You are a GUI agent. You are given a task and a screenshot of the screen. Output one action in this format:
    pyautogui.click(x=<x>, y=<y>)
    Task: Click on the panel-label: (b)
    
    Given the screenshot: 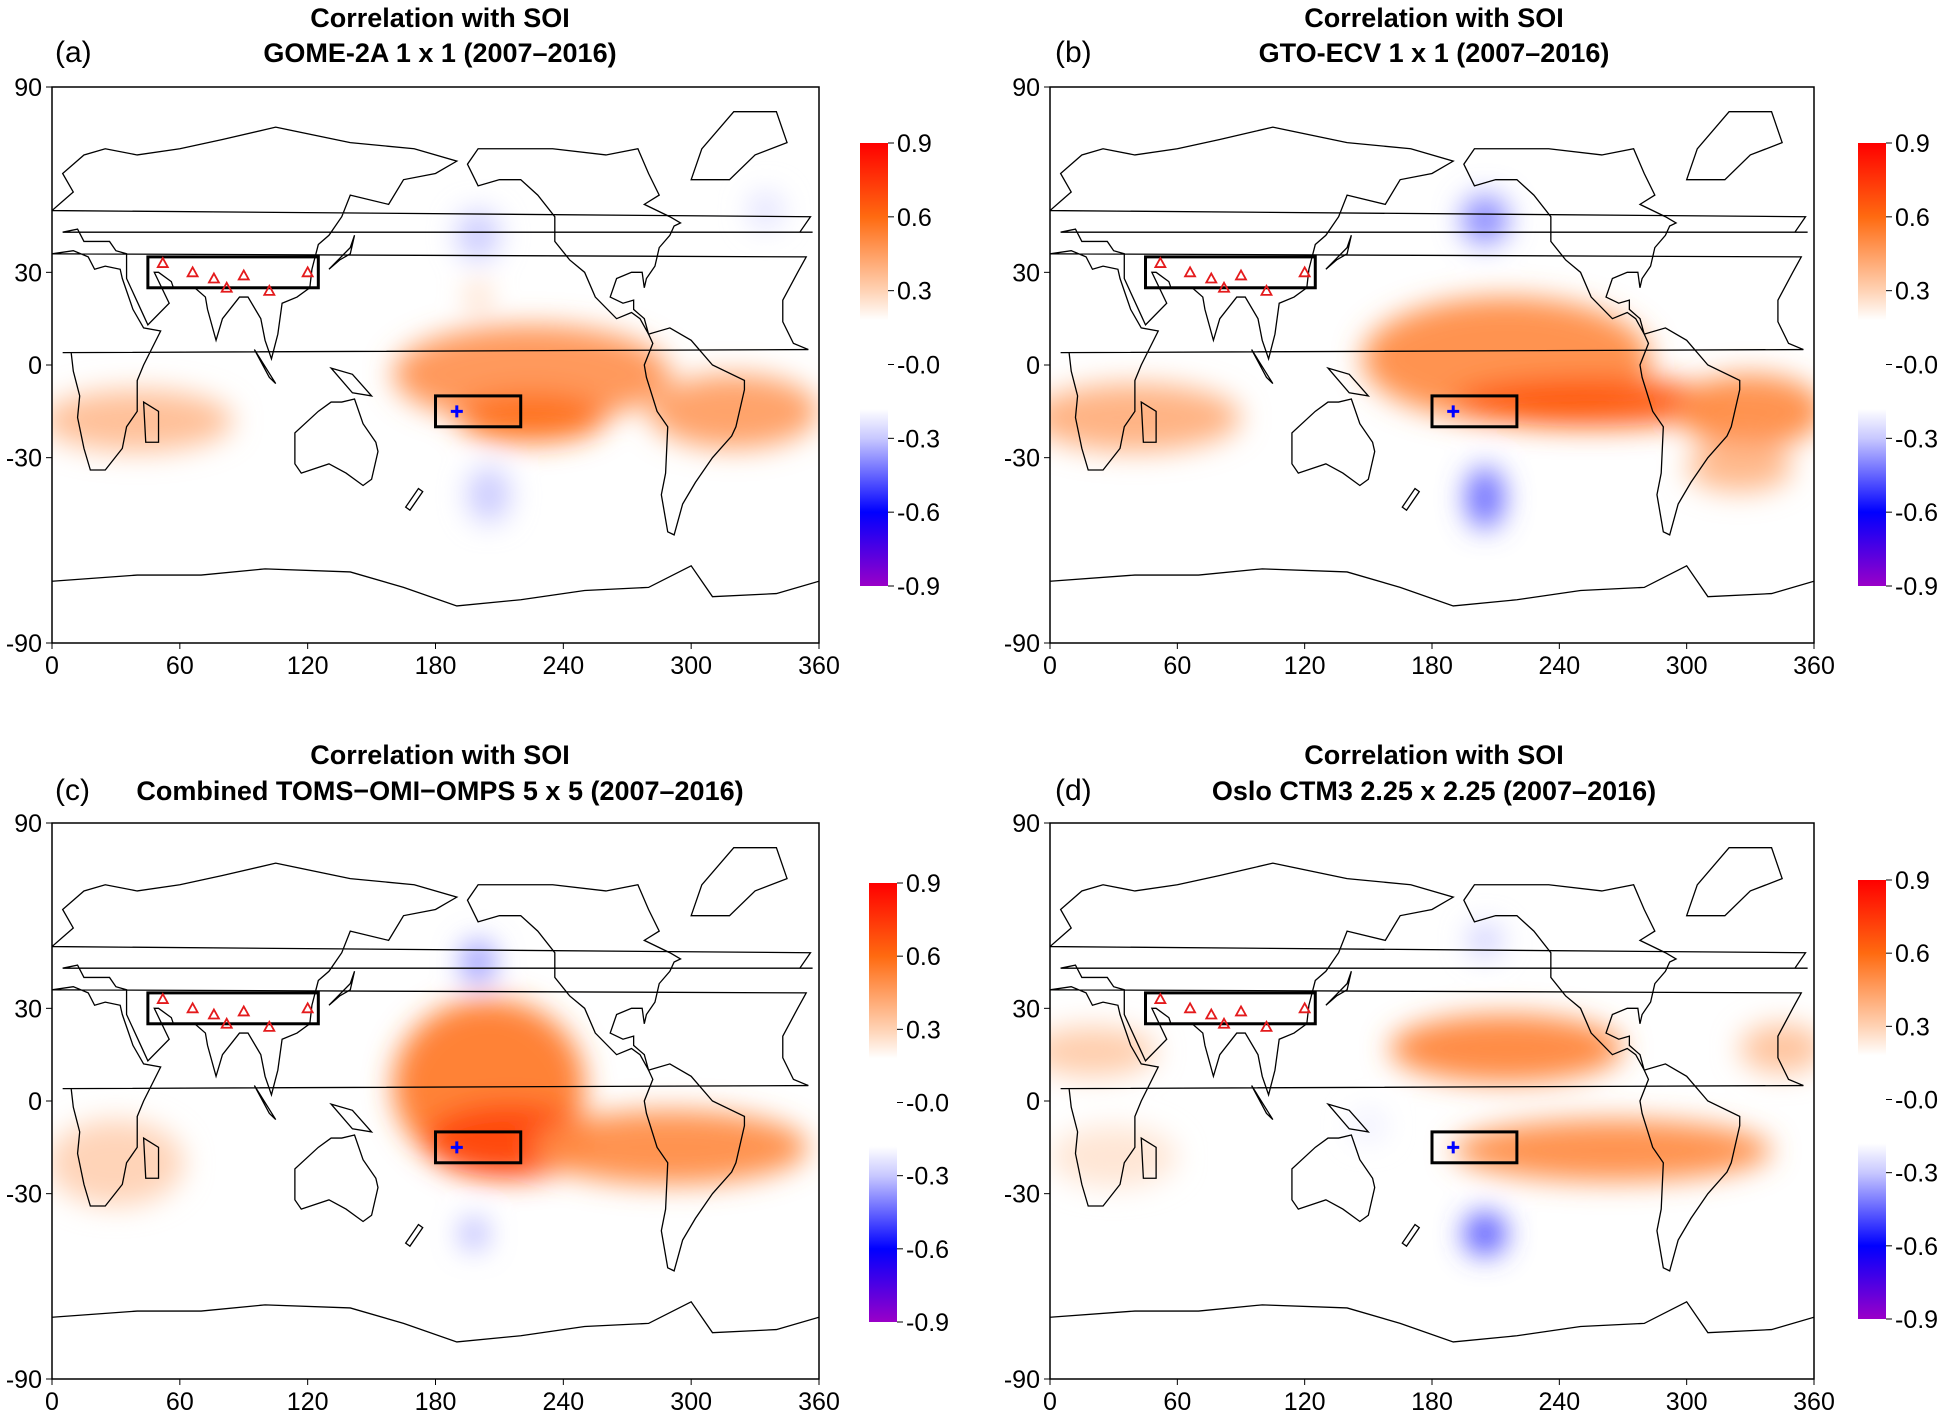 What is the action you would take?
    pyautogui.click(x=1073, y=52)
    